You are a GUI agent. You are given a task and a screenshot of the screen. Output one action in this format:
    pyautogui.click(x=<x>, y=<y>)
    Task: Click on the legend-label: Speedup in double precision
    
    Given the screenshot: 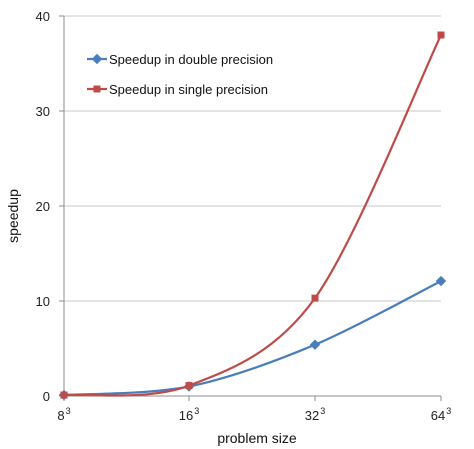 What is the action you would take?
    pyautogui.click(x=191, y=59)
    